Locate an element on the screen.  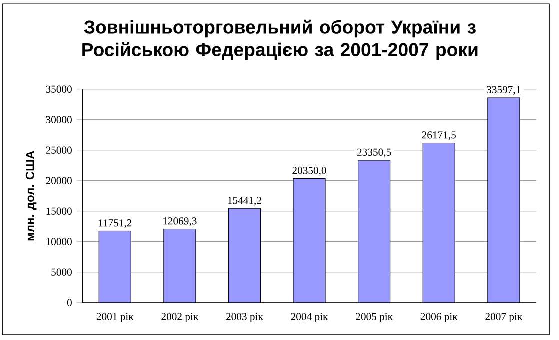
data-label: 11751,2 is located at coordinates (115, 223).